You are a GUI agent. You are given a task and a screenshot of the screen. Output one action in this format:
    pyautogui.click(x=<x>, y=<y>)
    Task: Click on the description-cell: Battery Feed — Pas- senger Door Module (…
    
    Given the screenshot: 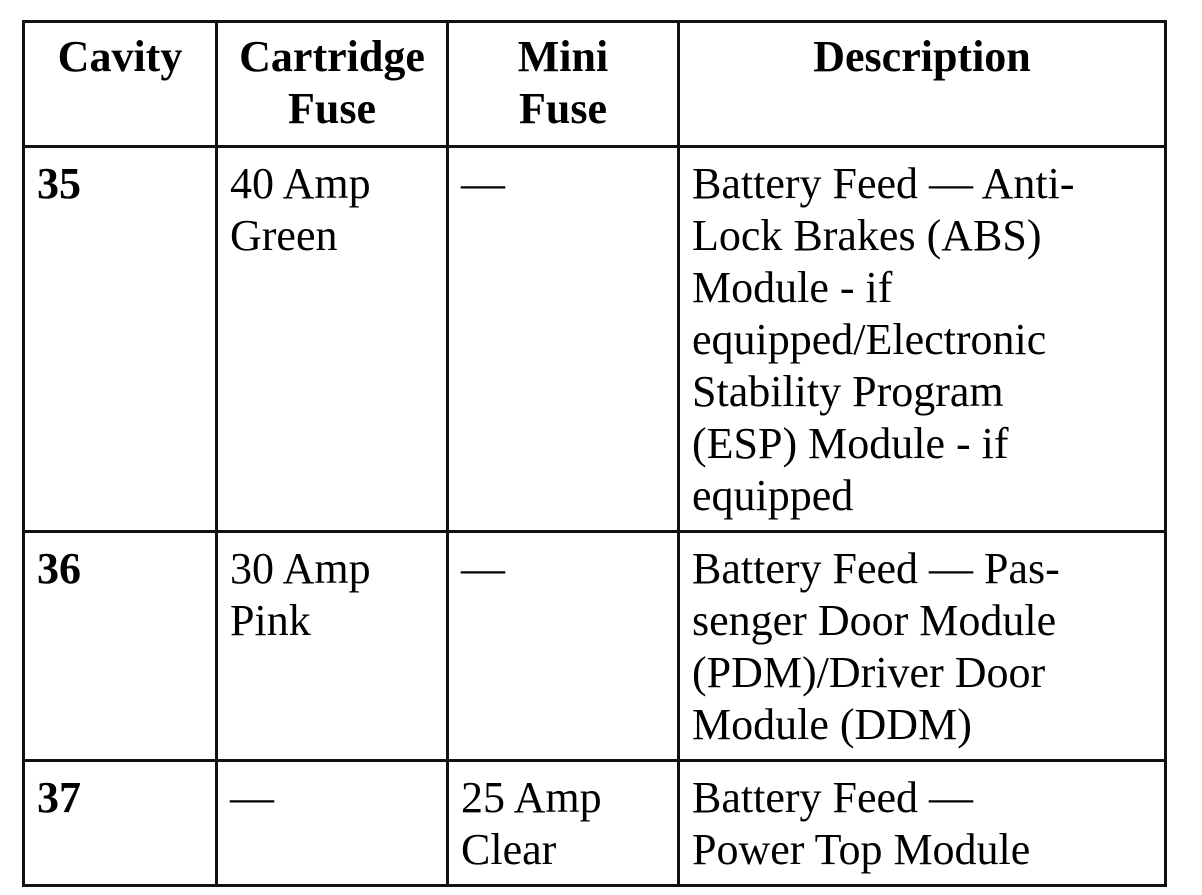 What is the action you would take?
    pyautogui.click(x=922, y=646)
    